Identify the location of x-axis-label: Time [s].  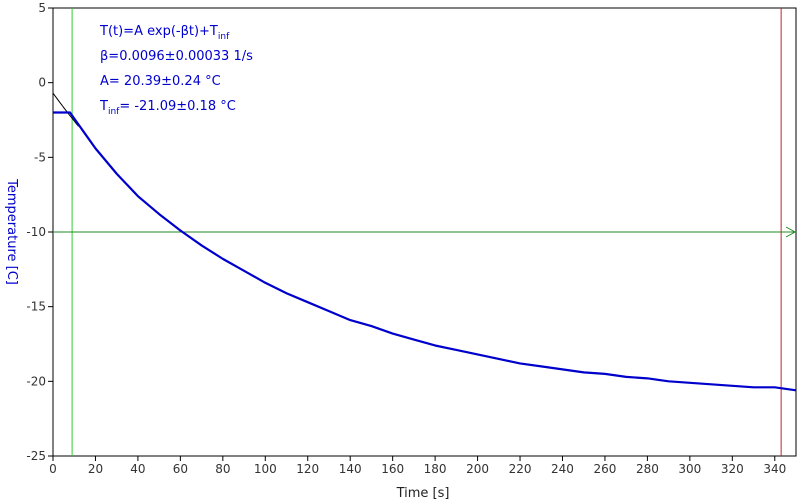
(423, 493).